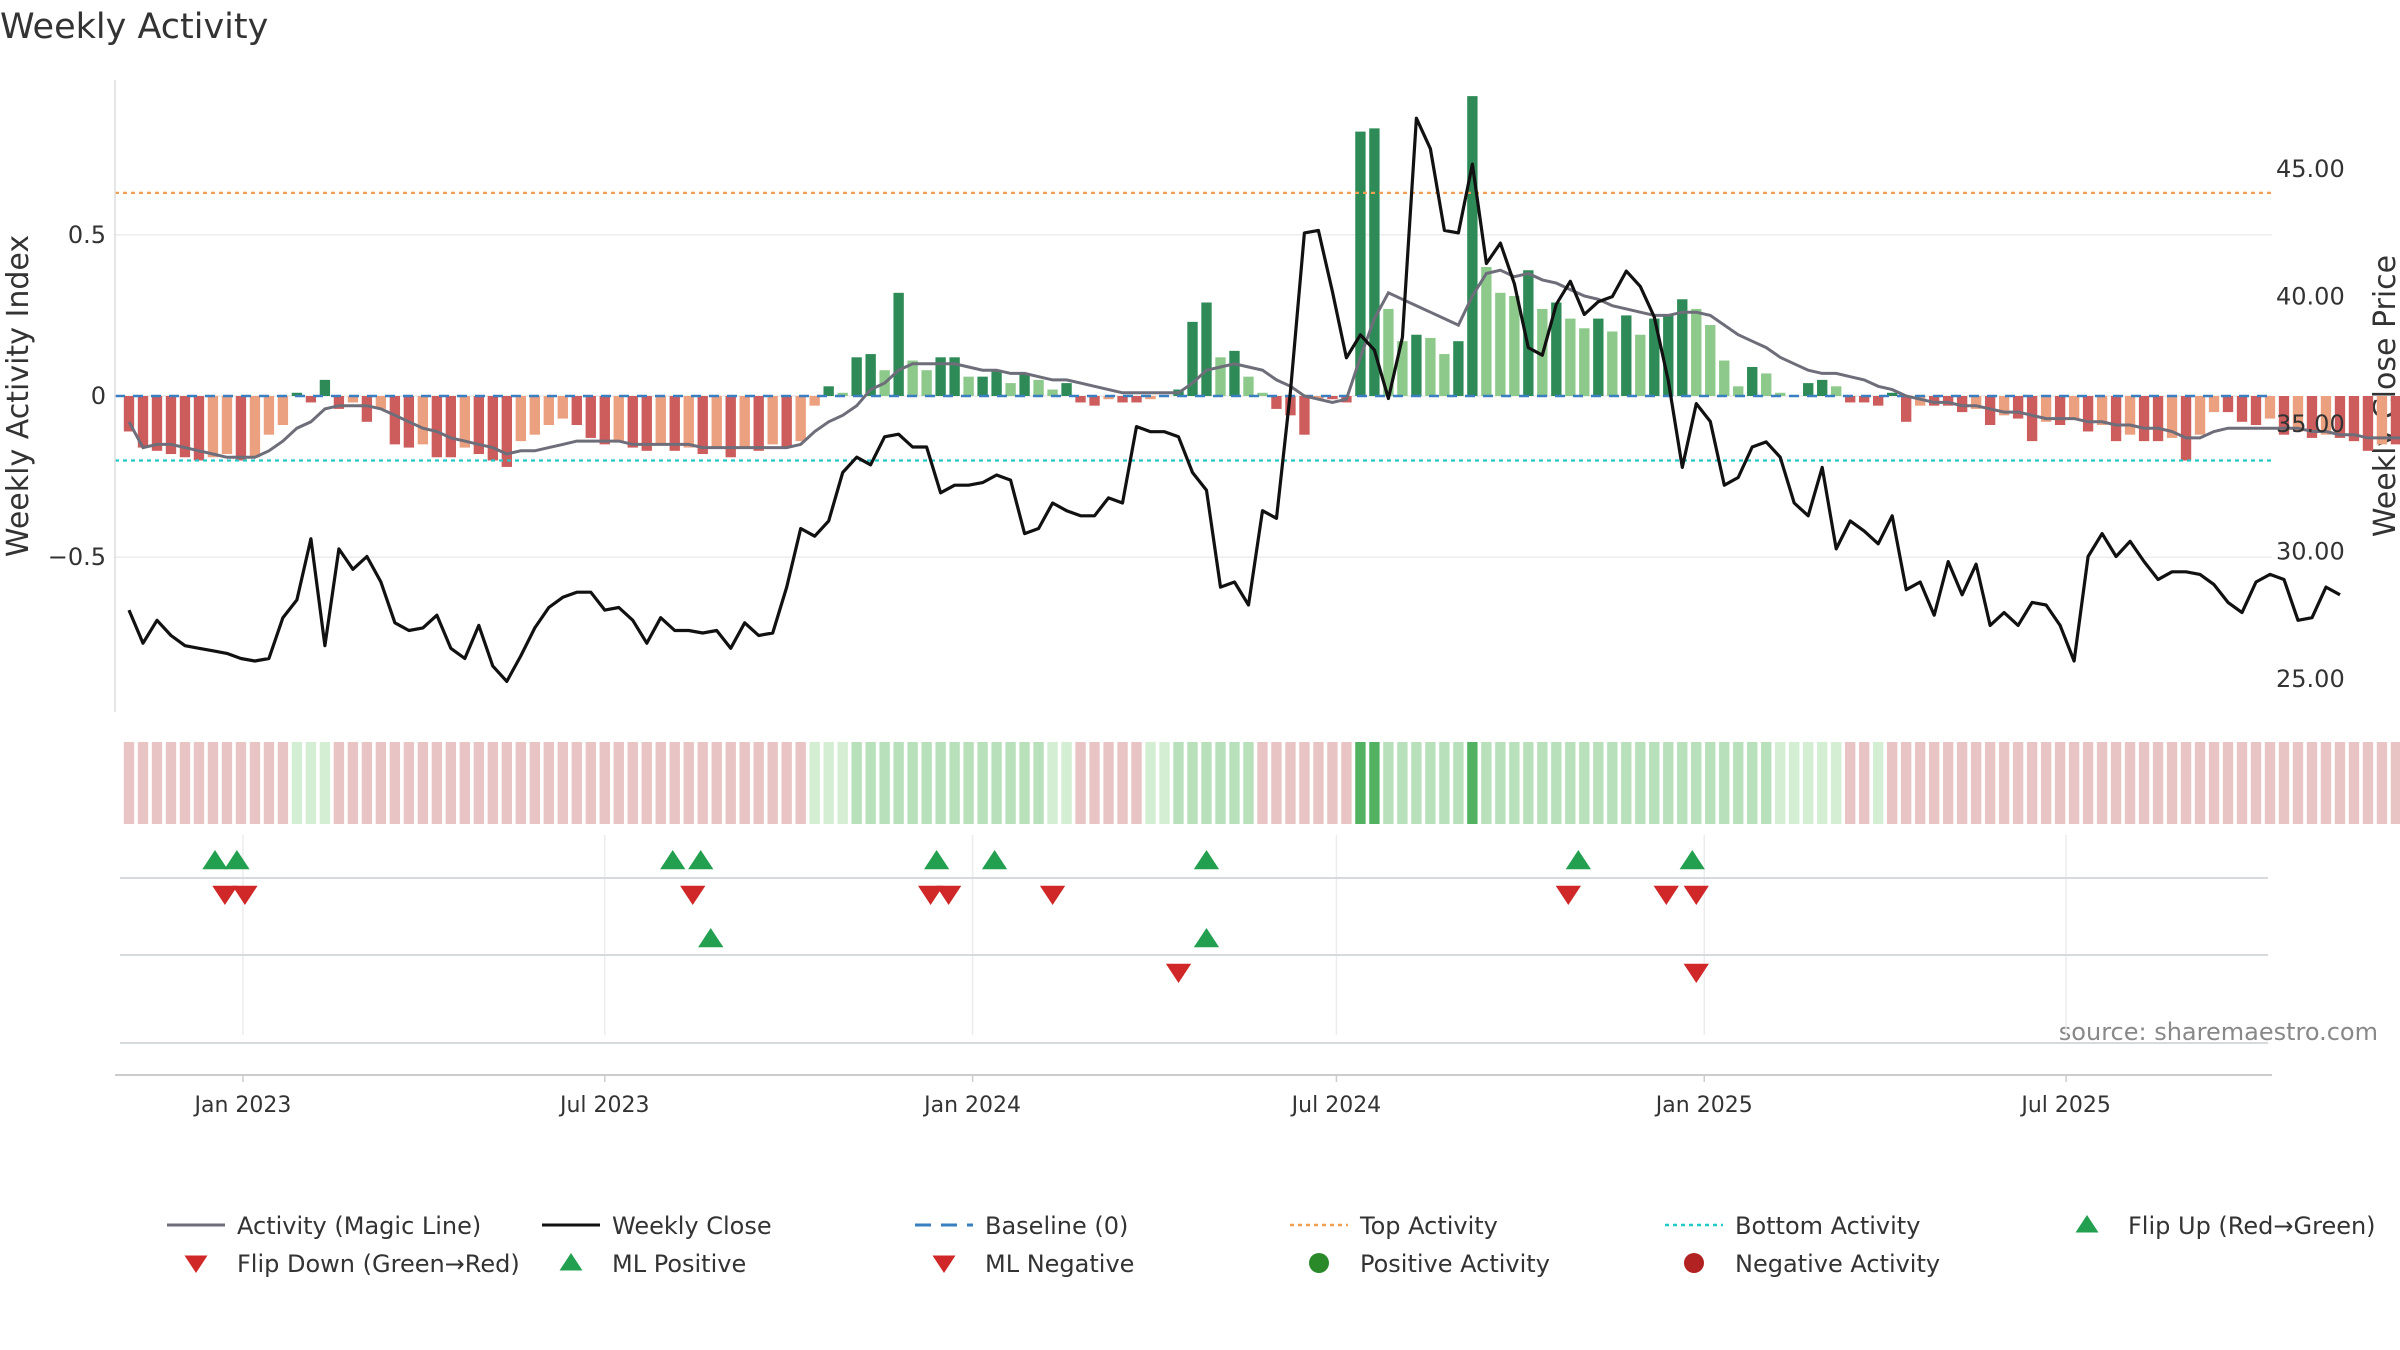 The width and height of the screenshot is (2400, 1350). What do you see at coordinates (1059, 1264) in the screenshot?
I see `legend-label: ML Negative` at bounding box center [1059, 1264].